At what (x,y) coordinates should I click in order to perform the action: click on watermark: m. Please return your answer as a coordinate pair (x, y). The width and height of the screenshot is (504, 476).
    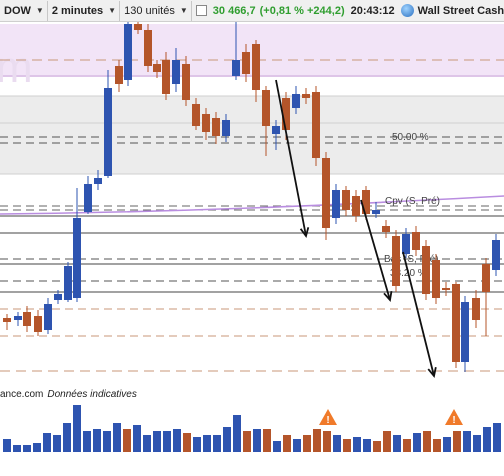
    Looking at the image, I should click on (16, 67).